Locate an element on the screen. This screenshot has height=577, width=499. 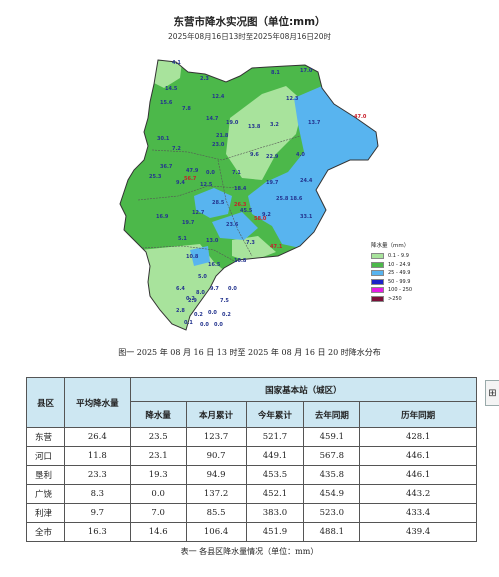
station-value-label: 4.0 is located at coordinates (300, 155).